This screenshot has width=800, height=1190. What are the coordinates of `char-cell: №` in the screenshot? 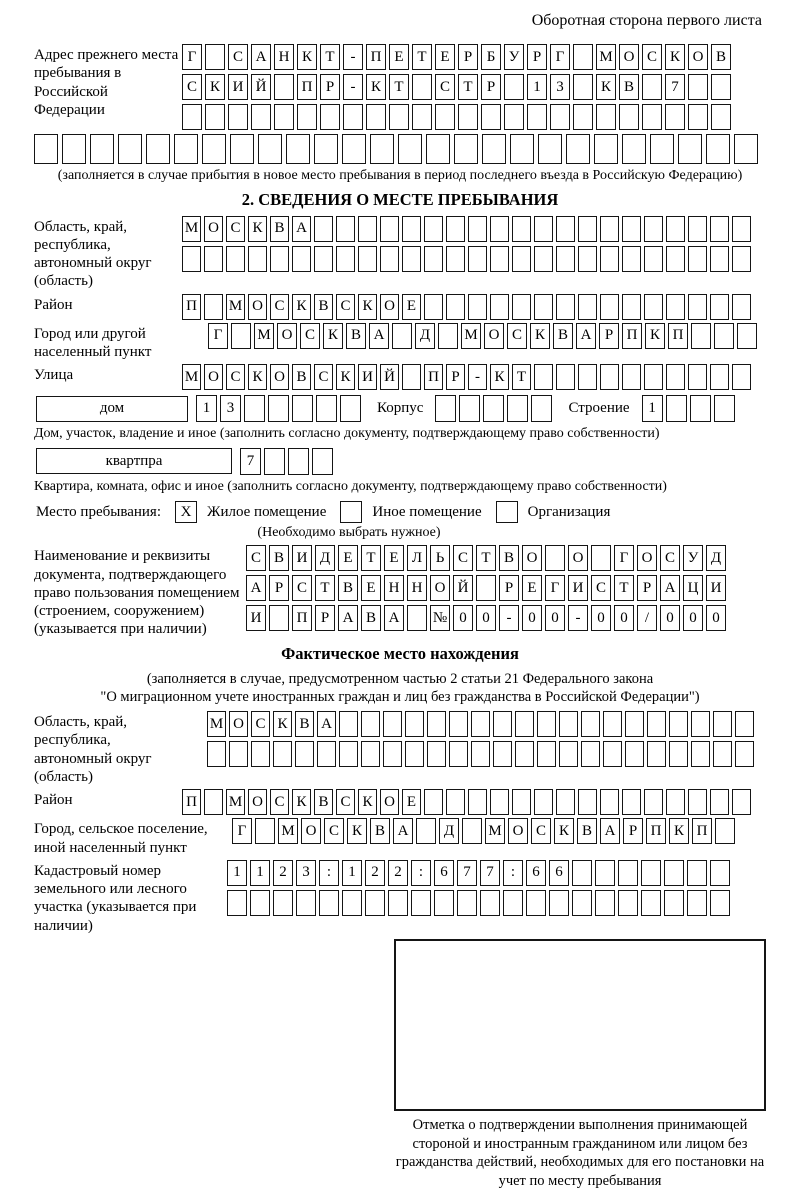 It's located at (440, 618).